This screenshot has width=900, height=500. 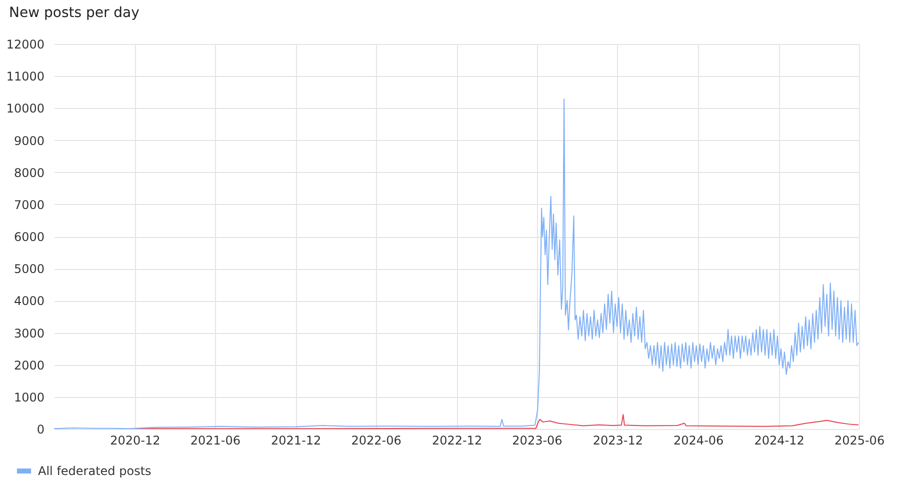 What do you see at coordinates (40, 429) in the screenshot?
I see `y-tick-label: 0` at bounding box center [40, 429].